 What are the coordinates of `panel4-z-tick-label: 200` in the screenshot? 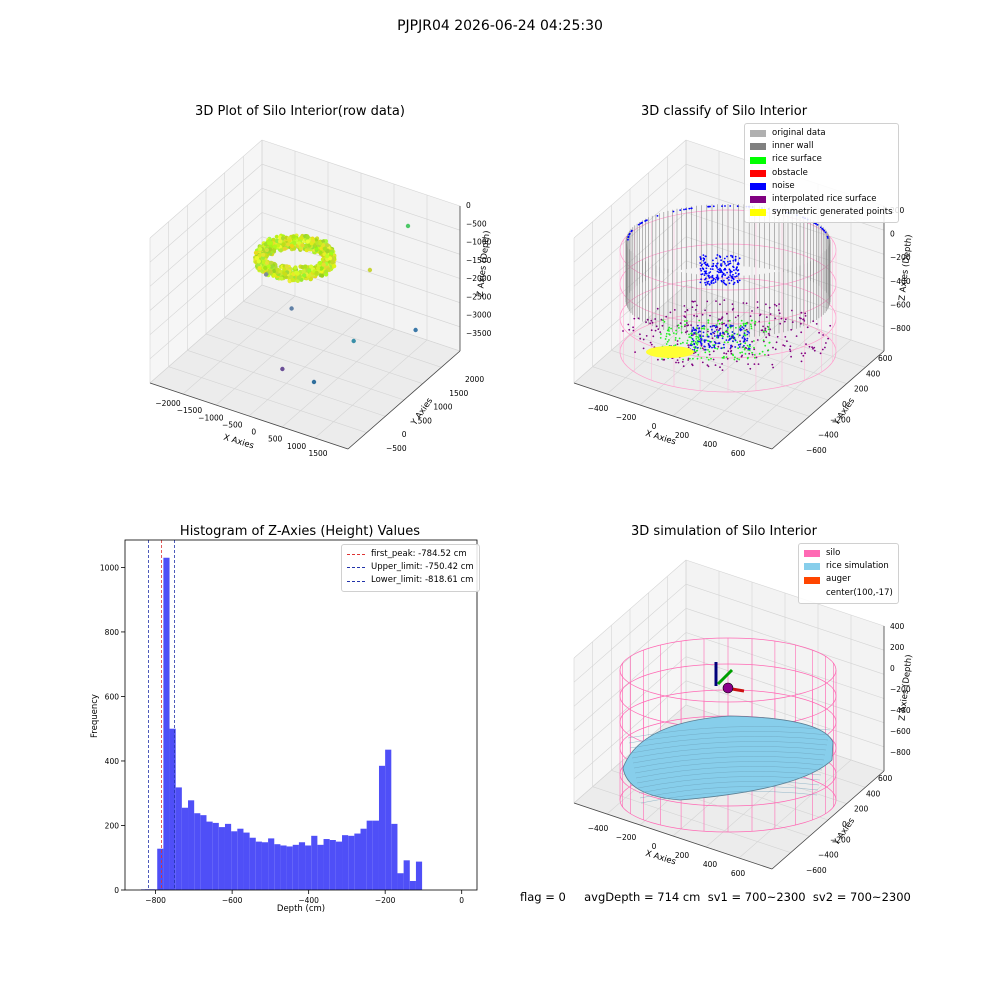 It's located at (897, 647).